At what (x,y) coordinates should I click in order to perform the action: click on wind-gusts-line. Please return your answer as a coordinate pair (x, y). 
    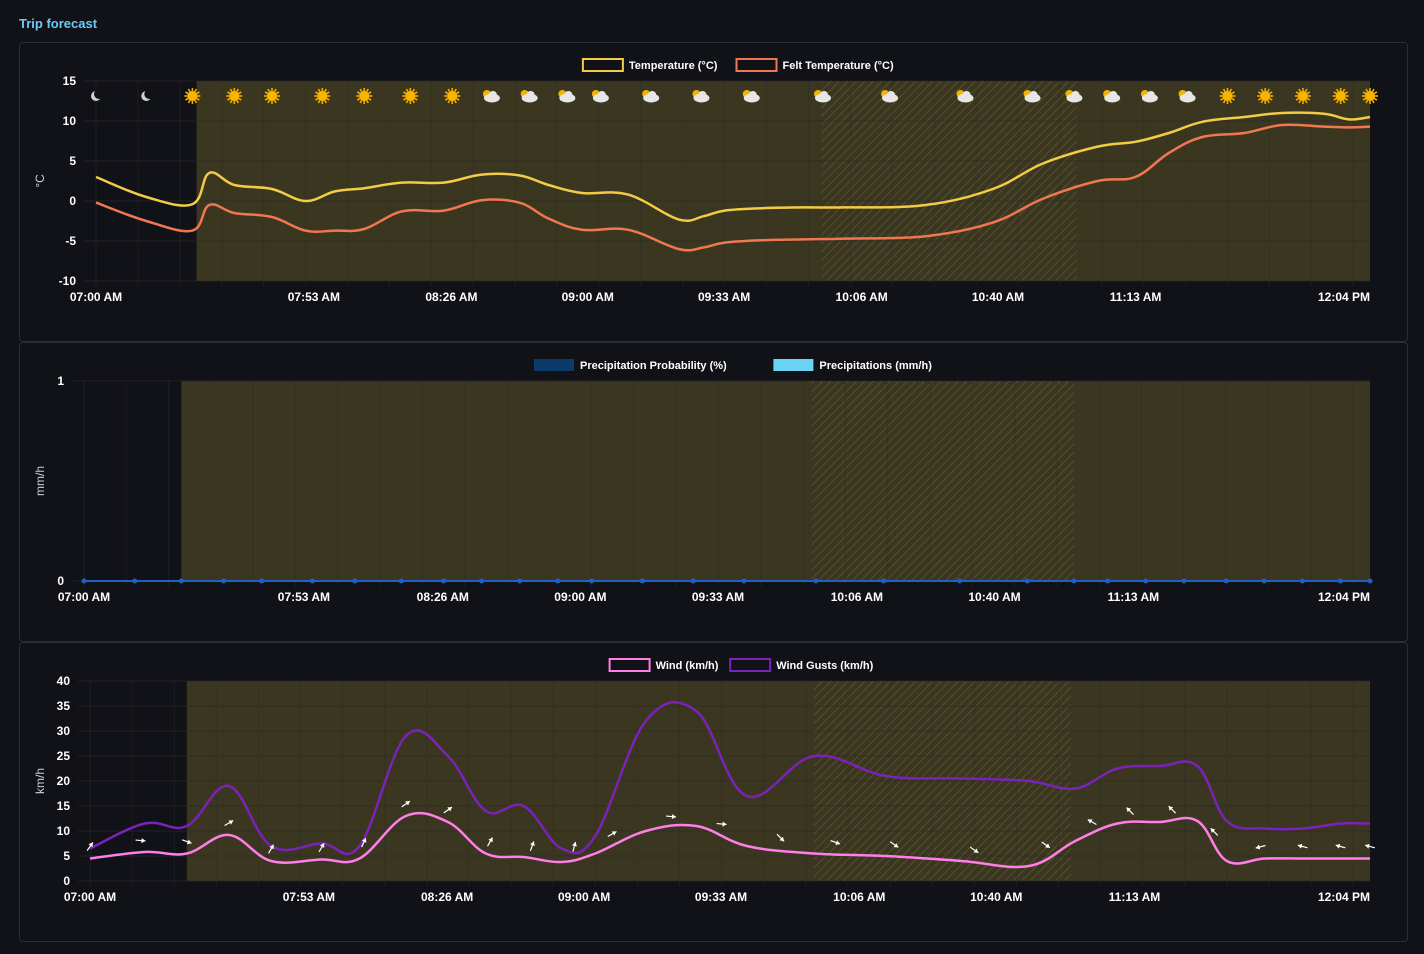
    Looking at the image, I should click on (730, 778).